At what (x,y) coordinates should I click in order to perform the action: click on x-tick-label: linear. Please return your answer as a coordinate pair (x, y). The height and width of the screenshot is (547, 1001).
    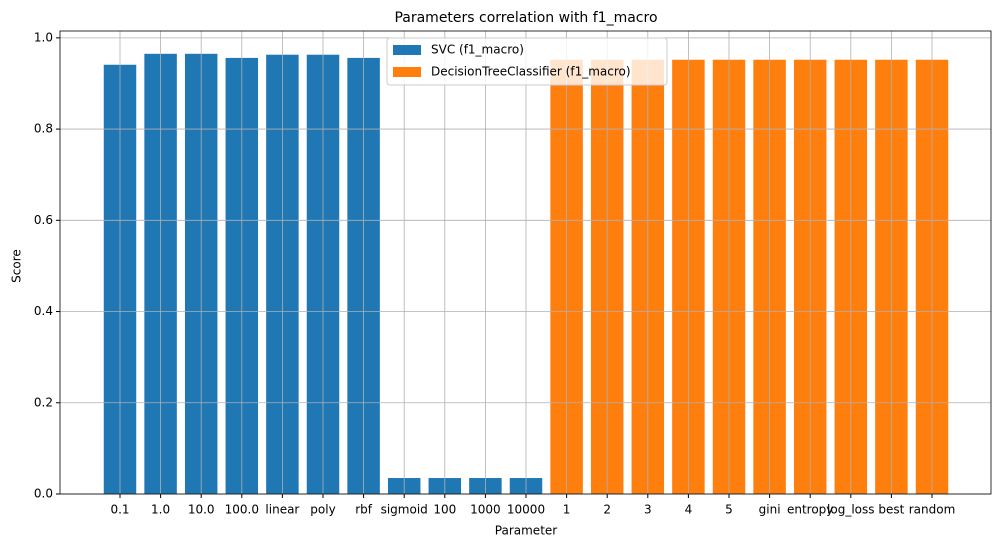
    Looking at the image, I should click on (282, 510).